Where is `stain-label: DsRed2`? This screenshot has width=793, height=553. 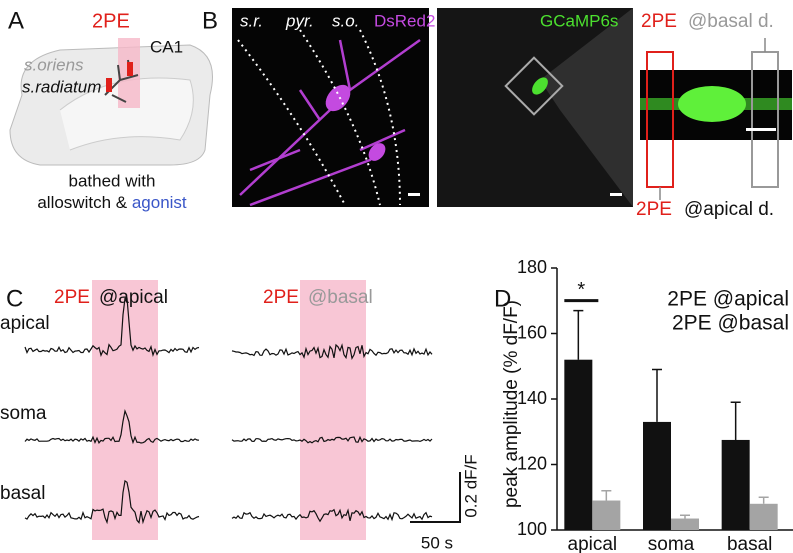 stain-label: DsRed2 is located at coordinates (404, 20).